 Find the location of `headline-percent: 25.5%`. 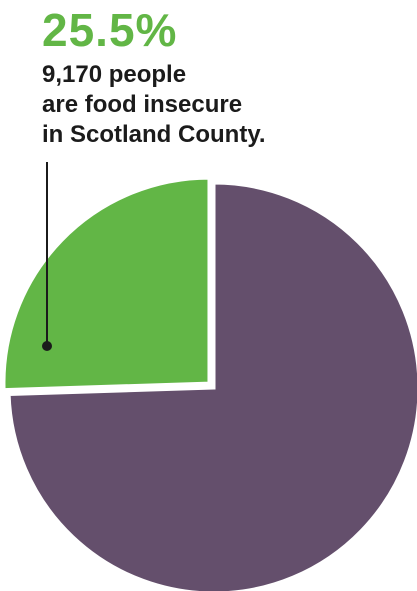

headline-percent: 25.5% is located at coordinates (110, 30).